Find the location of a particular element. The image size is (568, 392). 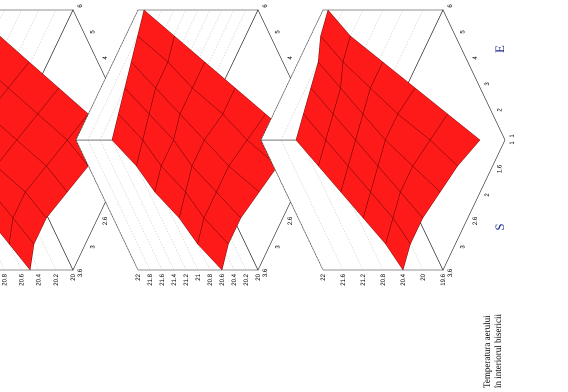

caption-line-1: Temperatura aerului is located at coordinates (487, 351).